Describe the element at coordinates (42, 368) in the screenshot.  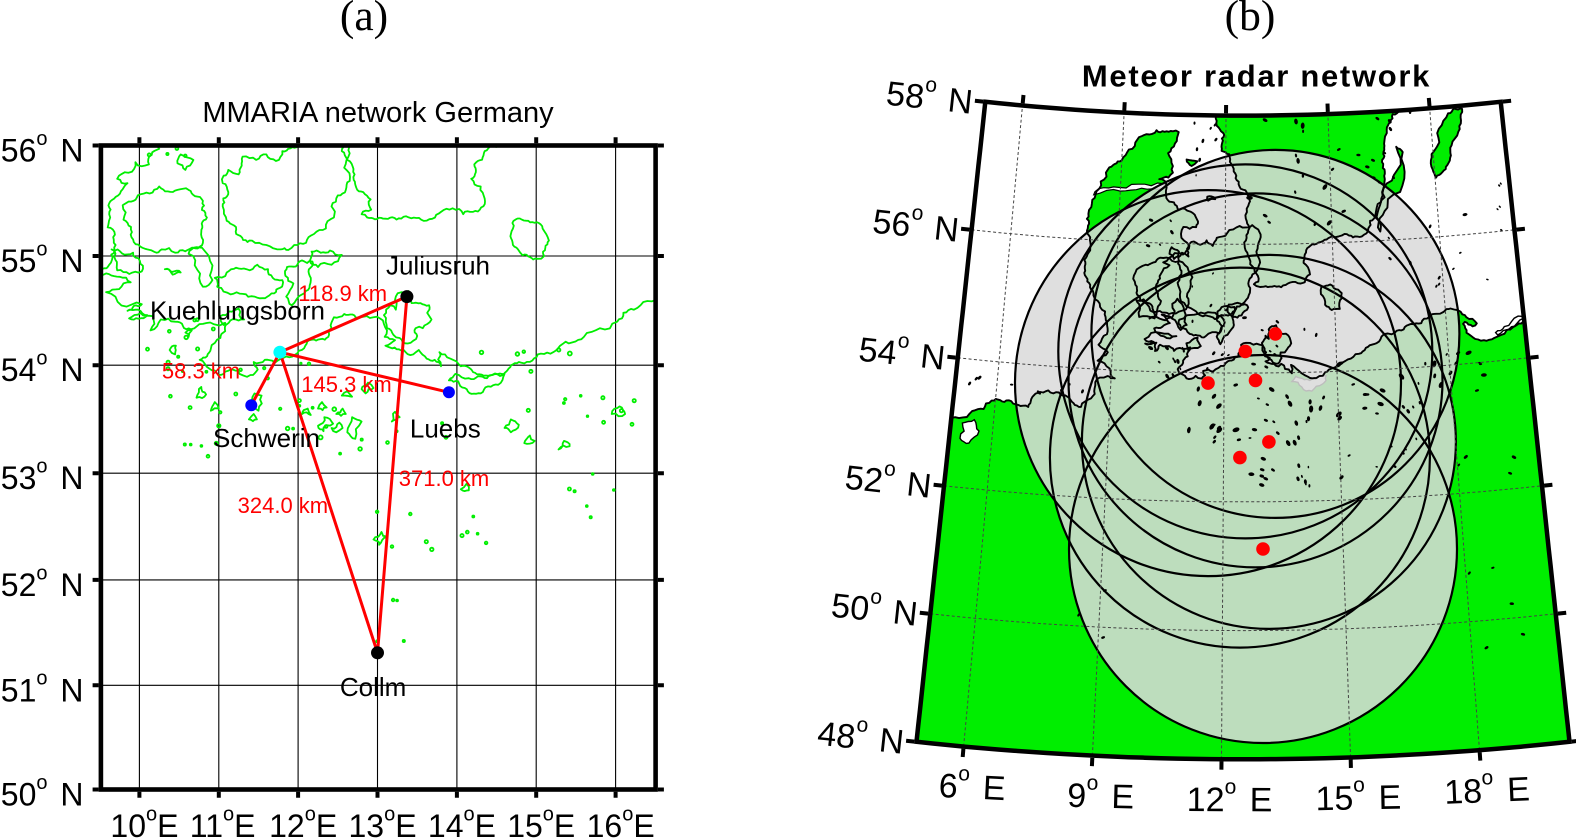
I see `svg-text: 54o N` at that location.